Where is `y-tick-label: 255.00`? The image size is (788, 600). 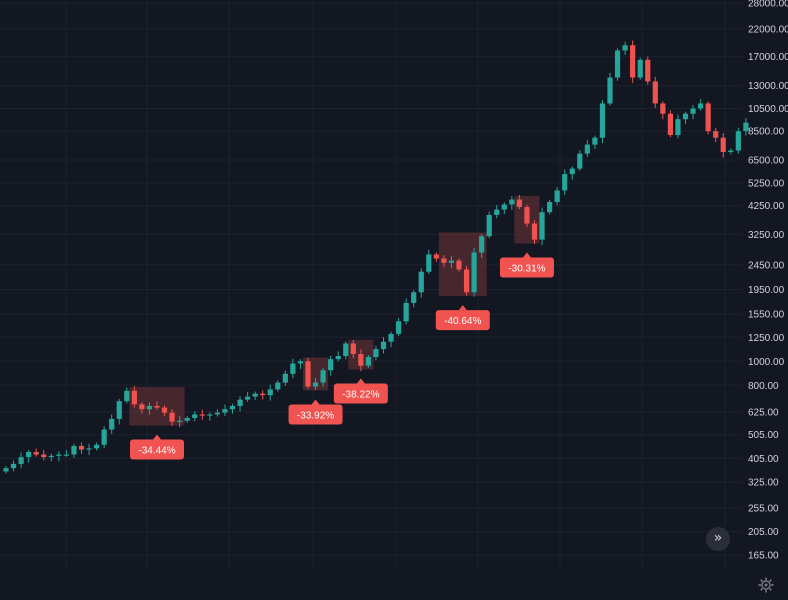 y-tick-label: 255.00 is located at coordinates (763, 509).